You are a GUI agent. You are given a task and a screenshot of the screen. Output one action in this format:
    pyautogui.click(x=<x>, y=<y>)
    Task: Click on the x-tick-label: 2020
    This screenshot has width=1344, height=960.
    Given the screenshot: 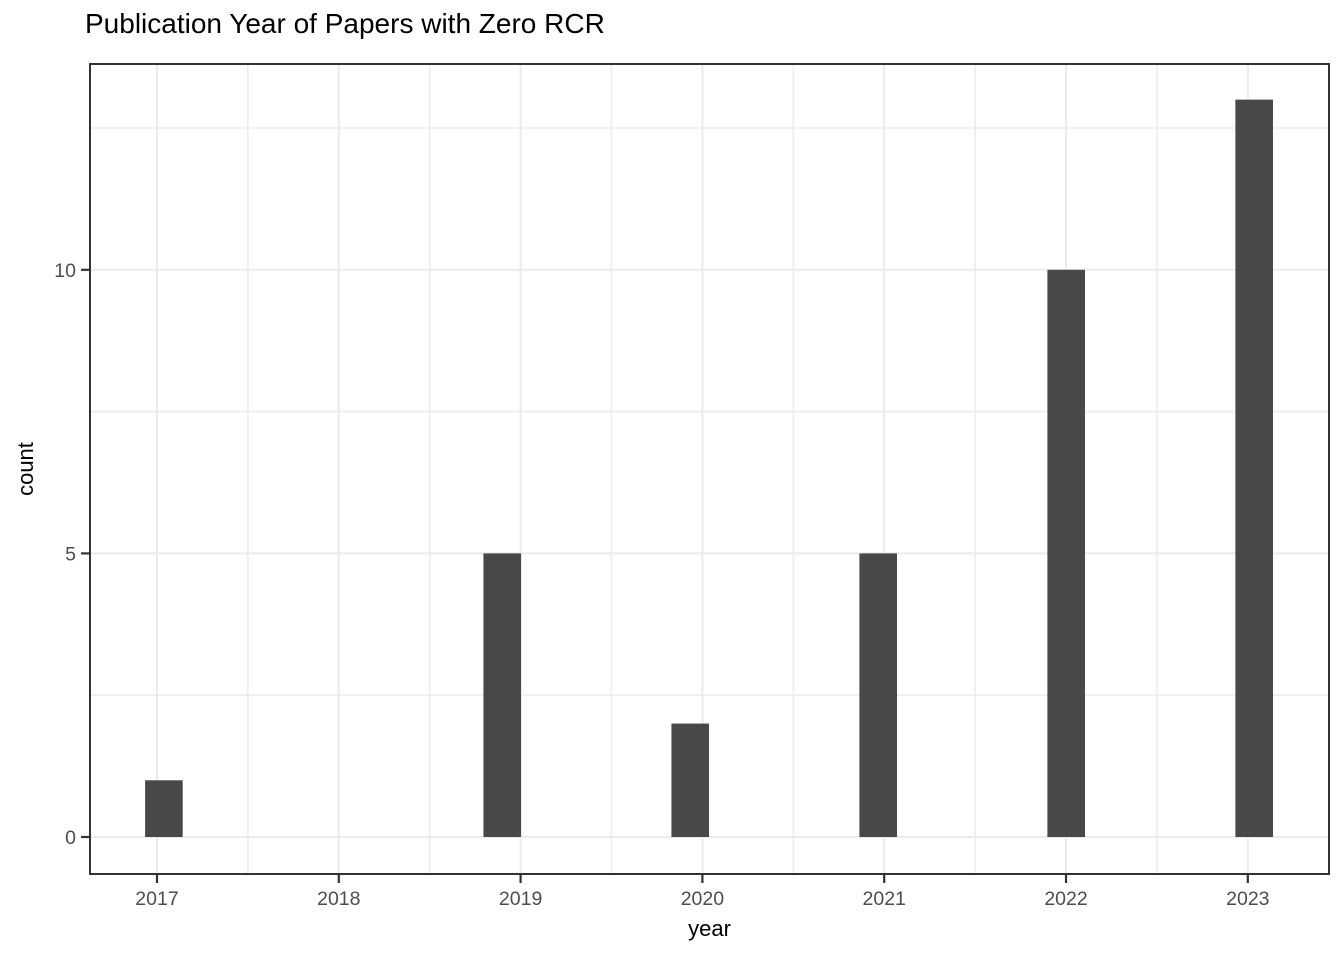 What is the action you would take?
    pyautogui.click(x=703, y=899)
    